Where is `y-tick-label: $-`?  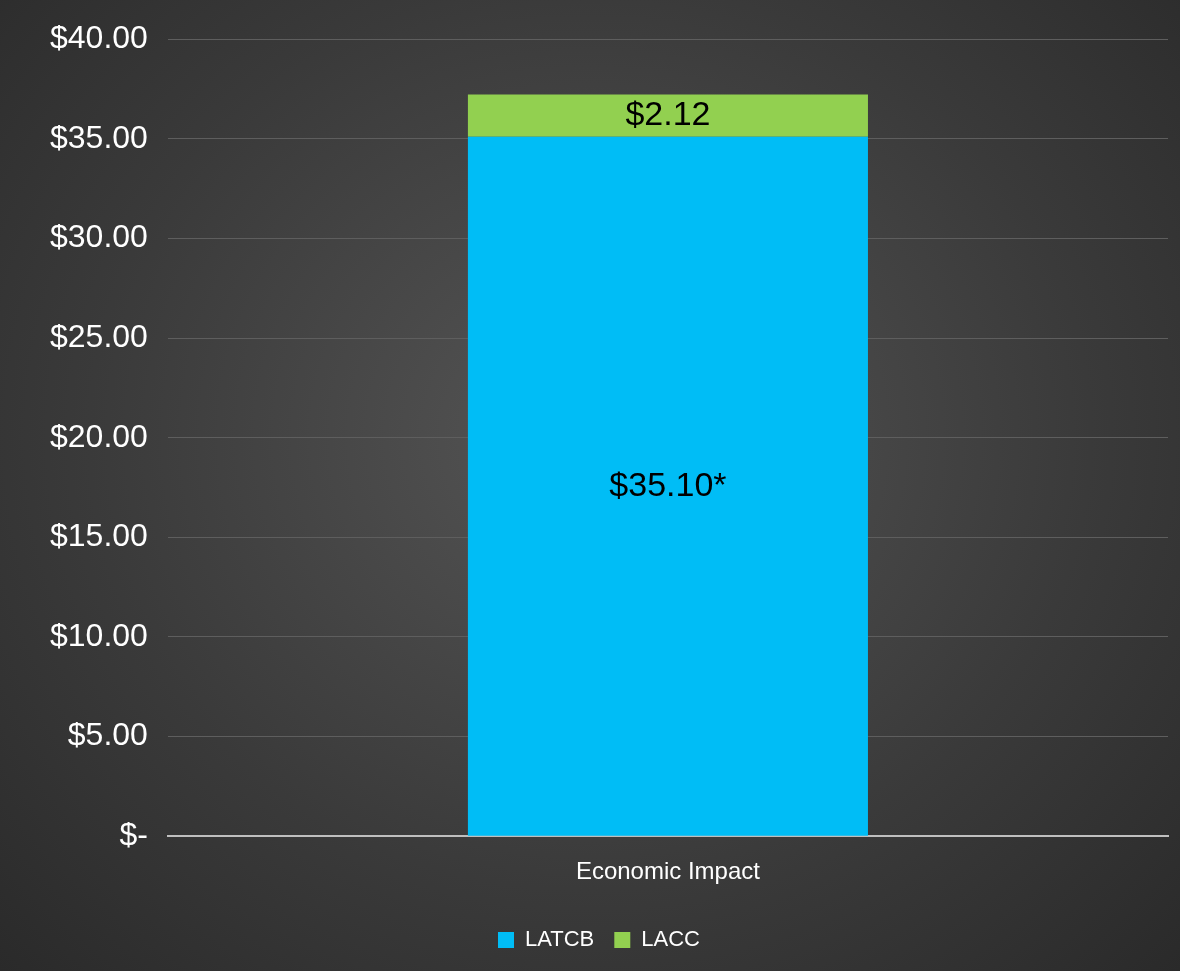 y-tick-label: $- is located at coordinates (133, 834).